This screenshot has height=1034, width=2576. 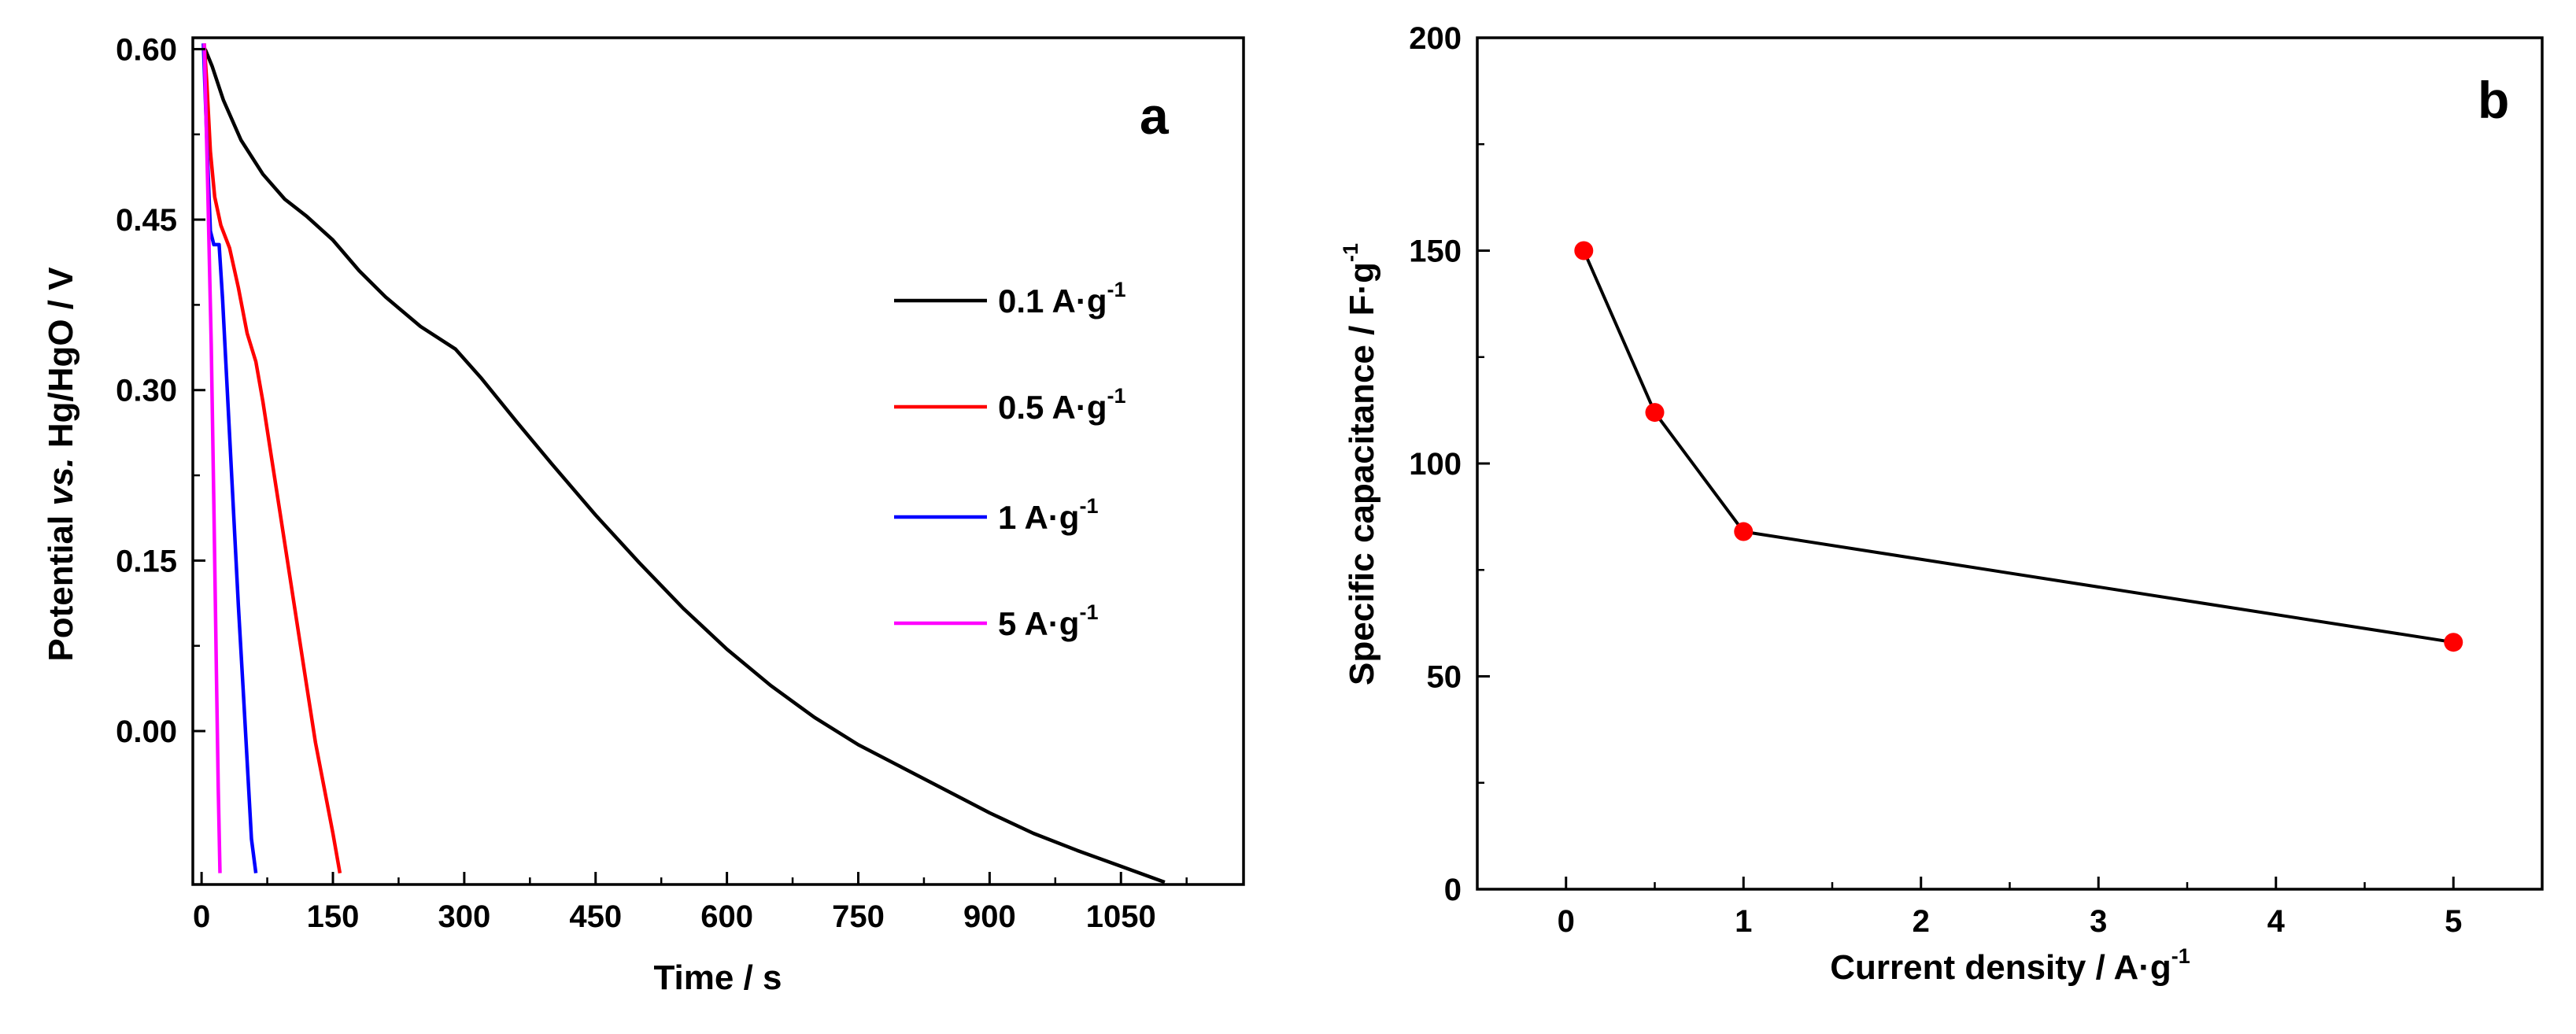 I want to click on a-x-tick-label: 750, so click(x=859, y=917).